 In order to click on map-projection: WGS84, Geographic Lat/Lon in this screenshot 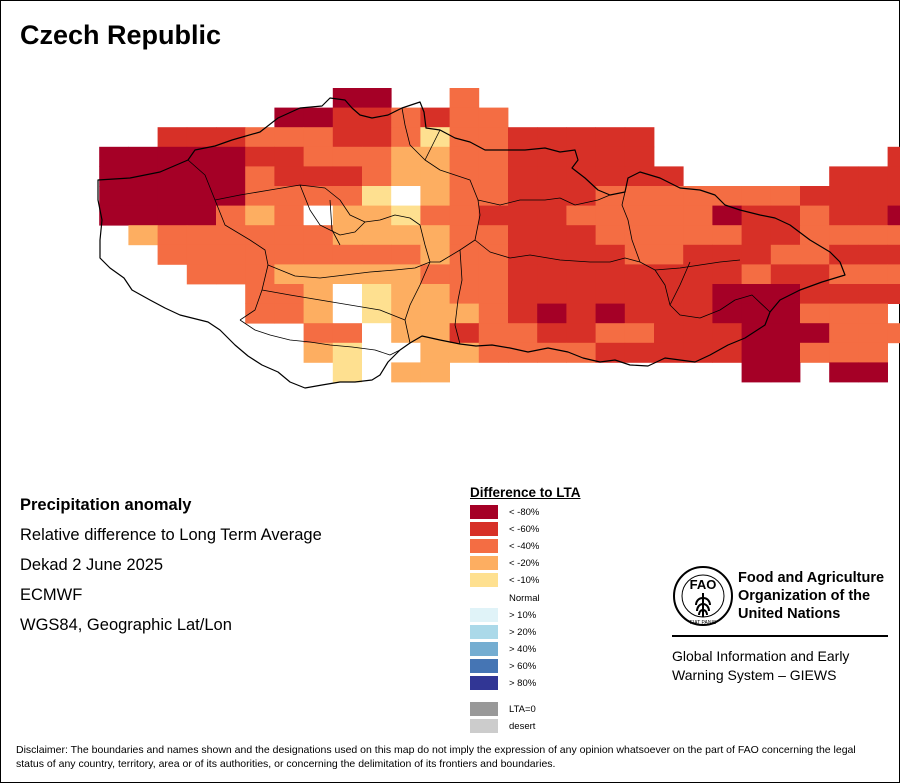, I will do `click(126, 625)`.